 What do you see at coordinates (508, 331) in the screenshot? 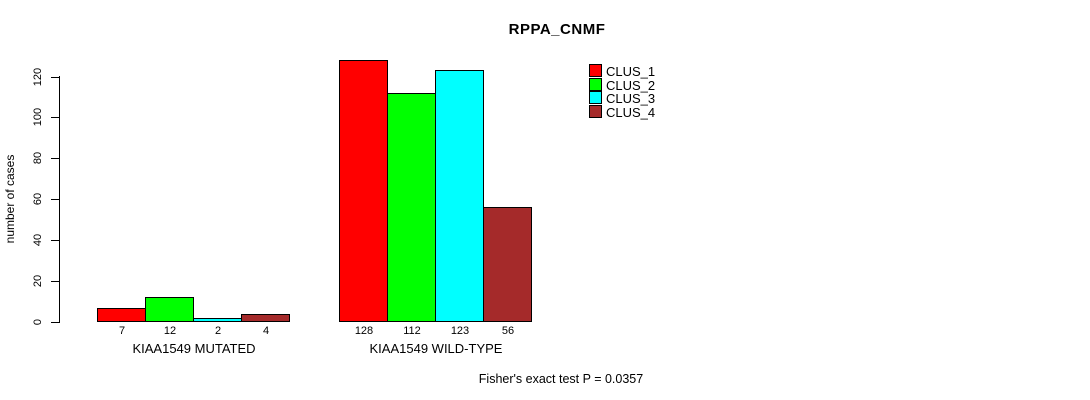
I see `bar-value-label: 56` at bounding box center [508, 331].